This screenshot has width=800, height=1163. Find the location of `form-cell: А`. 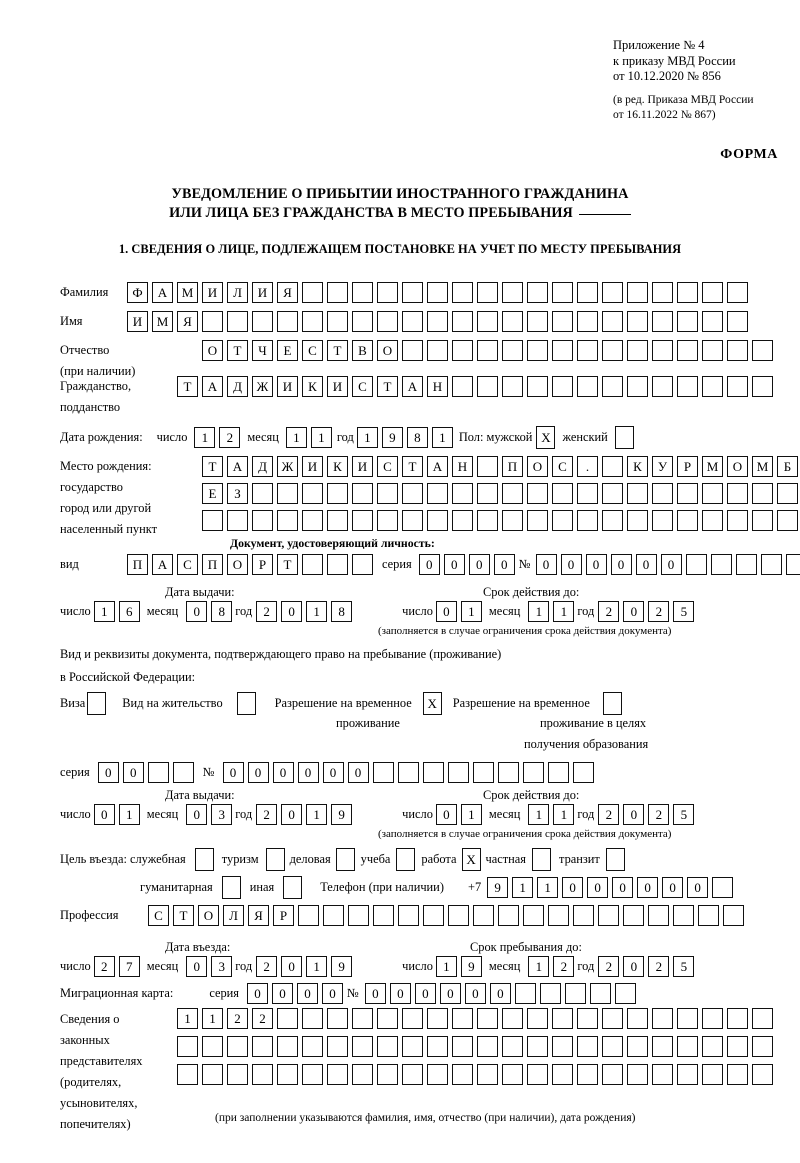

form-cell: А is located at coordinates (237, 466).